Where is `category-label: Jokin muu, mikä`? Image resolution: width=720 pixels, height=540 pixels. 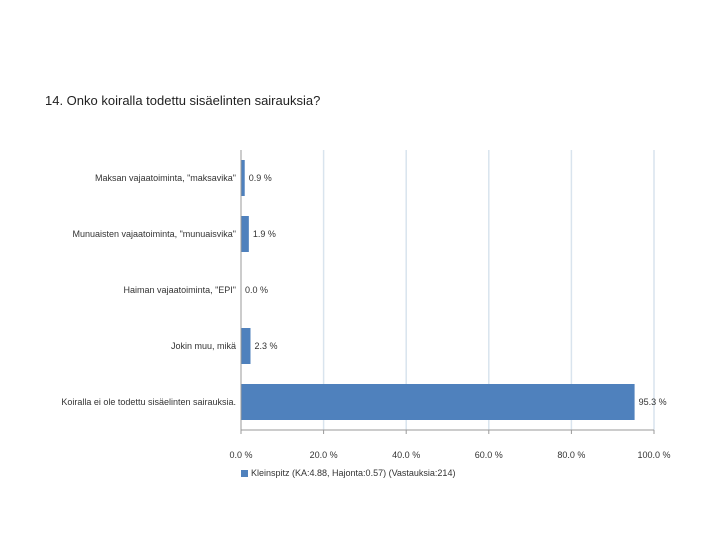 category-label: Jokin muu, mikä is located at coordinates (203, 346).